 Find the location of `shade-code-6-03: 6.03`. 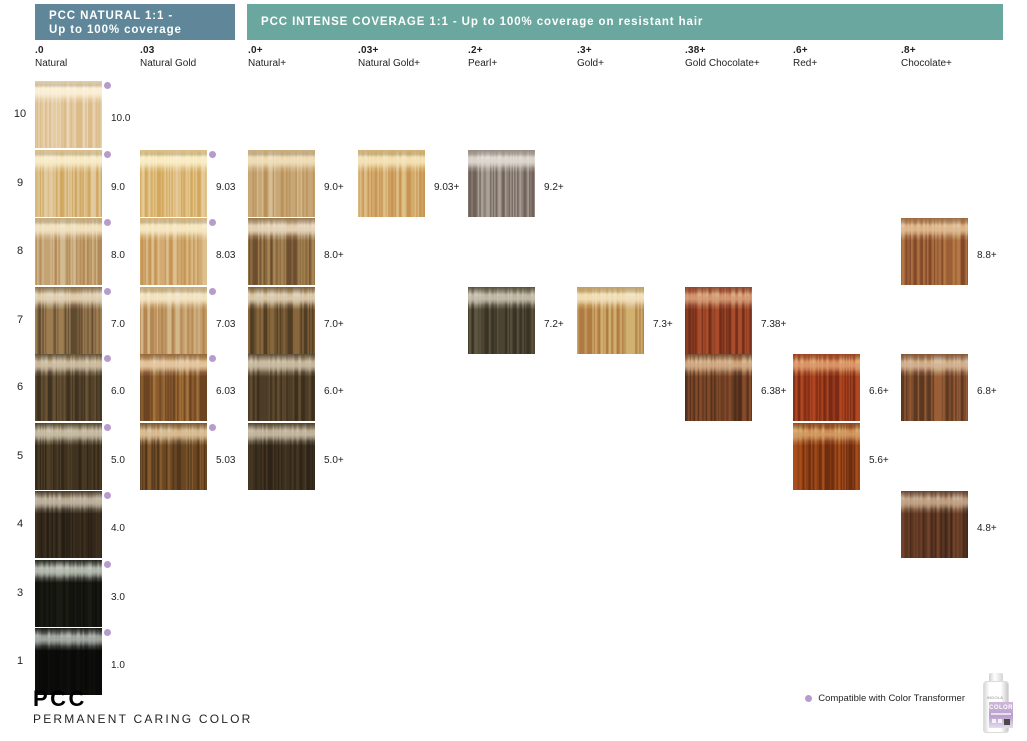

shade-code-6-03: 6.03 is located at coordinates (226, 391).